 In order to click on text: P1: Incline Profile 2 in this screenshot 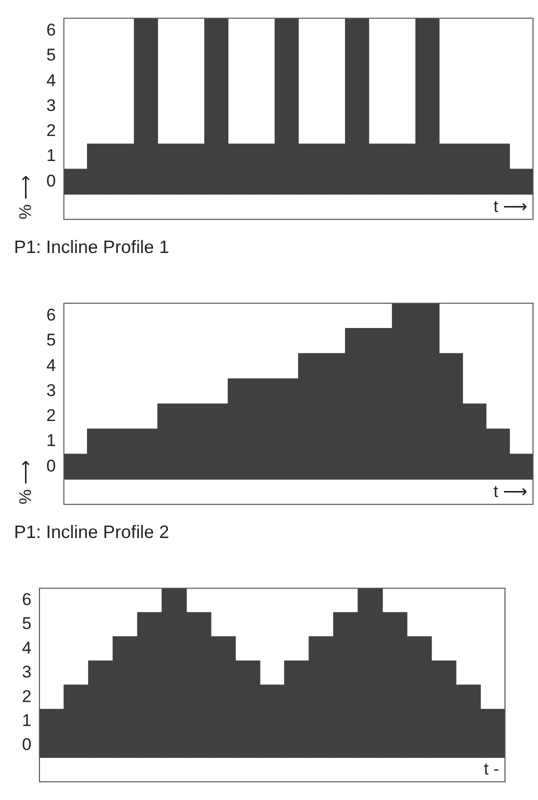, I will do `click(92, 532)`.